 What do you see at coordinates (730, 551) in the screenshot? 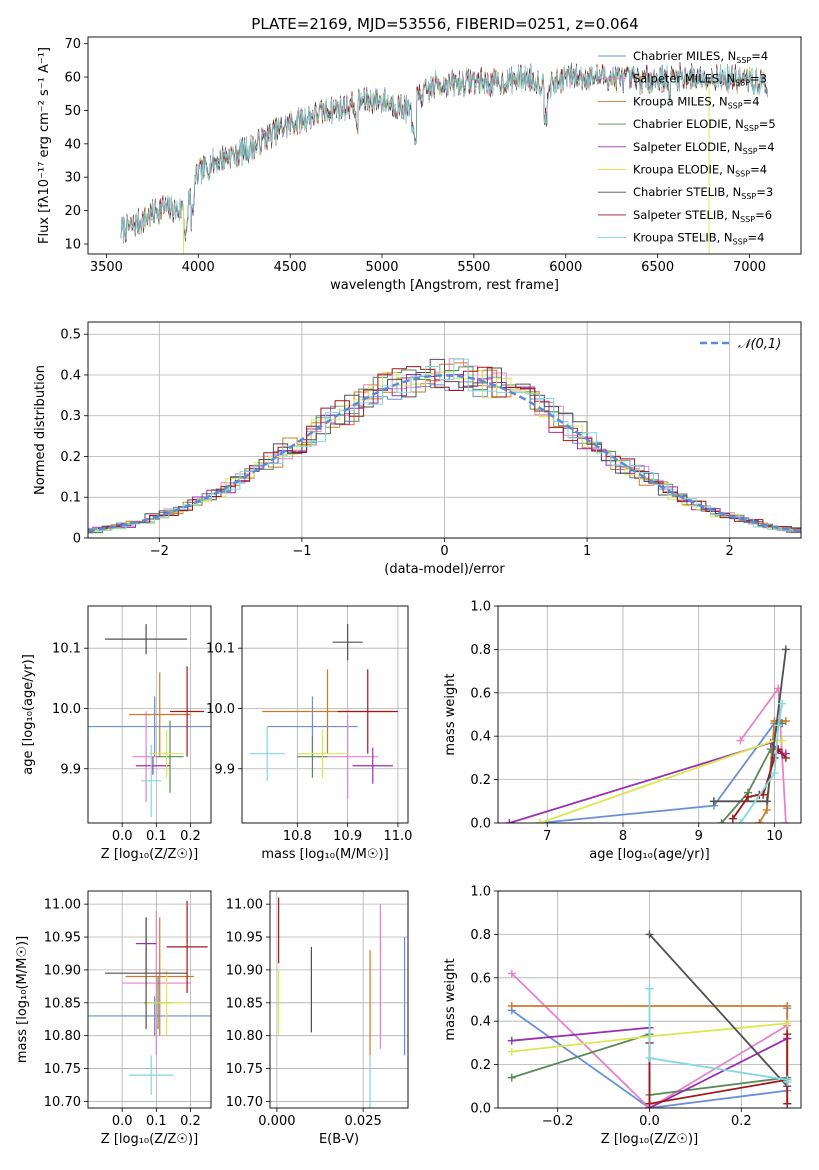
I see `x-tick-label: 2` at bounding box center [730, 551].